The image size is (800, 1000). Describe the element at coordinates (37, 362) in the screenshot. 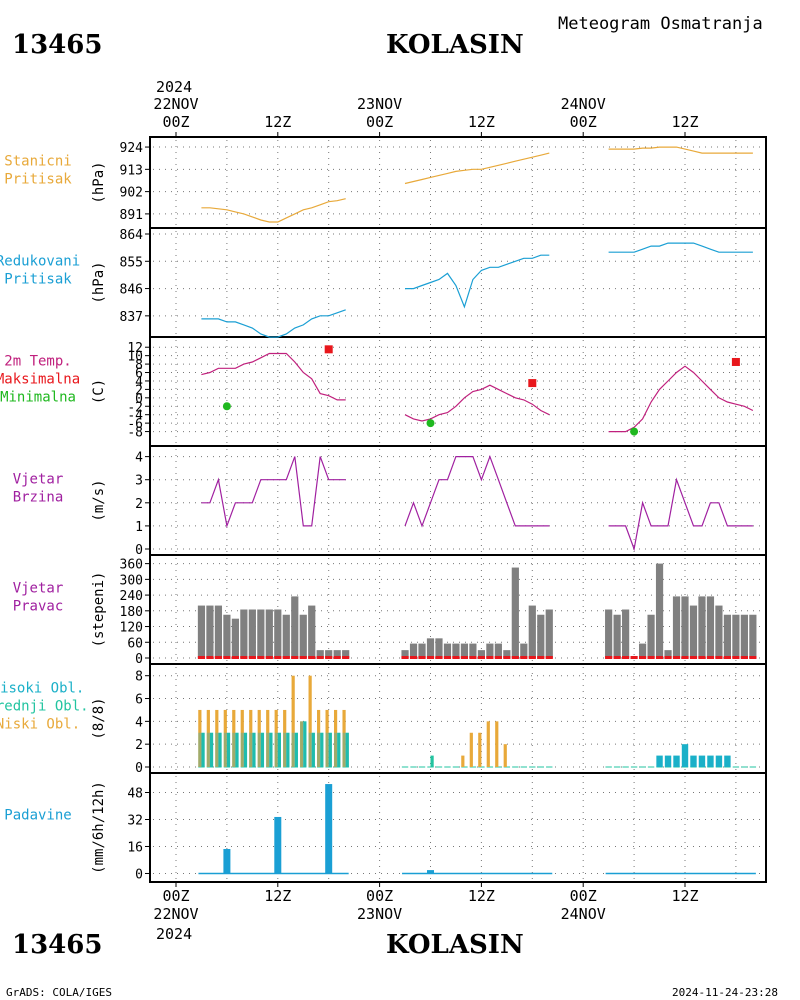

I see `panel-label-temp: 2m Temp.` at that location.